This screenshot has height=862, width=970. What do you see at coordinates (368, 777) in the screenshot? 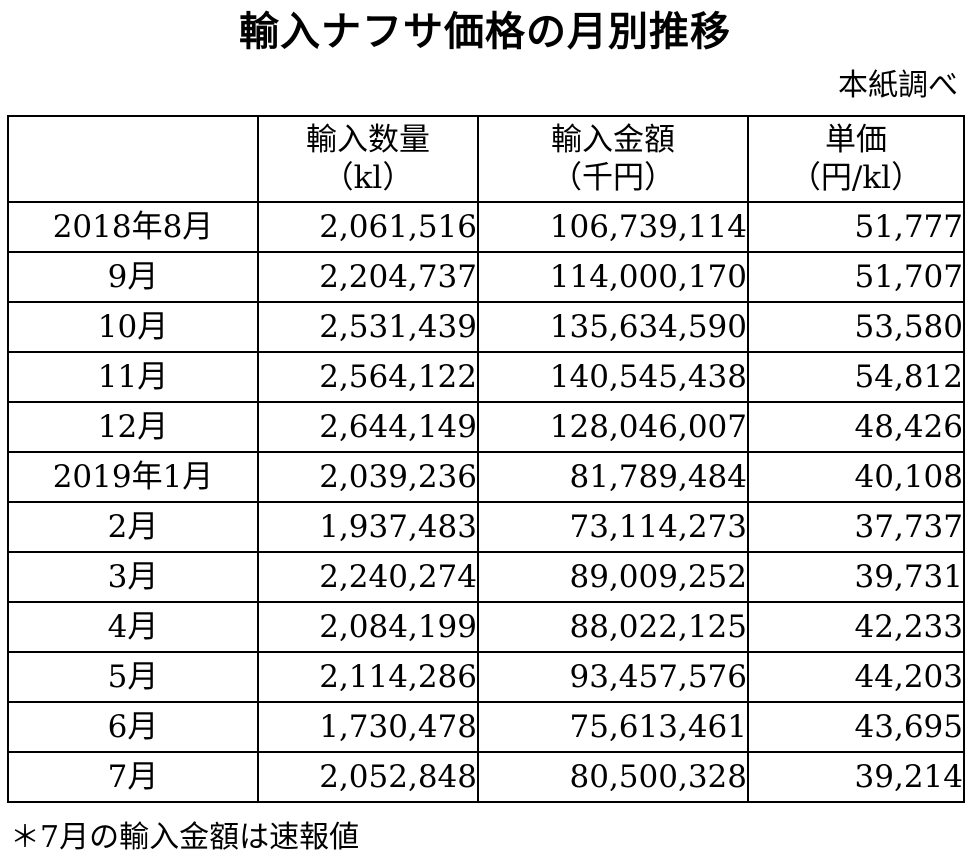
I see `cell-quantity: 2,052,848` at bounding box center [368, 777].